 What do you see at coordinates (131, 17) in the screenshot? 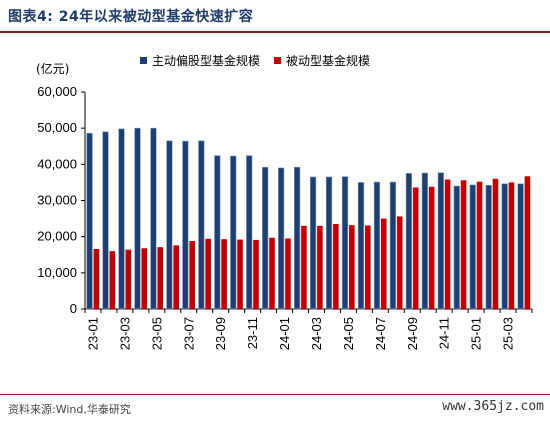
I see `figure-title: 图表4: 24年以来被动型基金快速扩容` at bounding box center [131, 17].